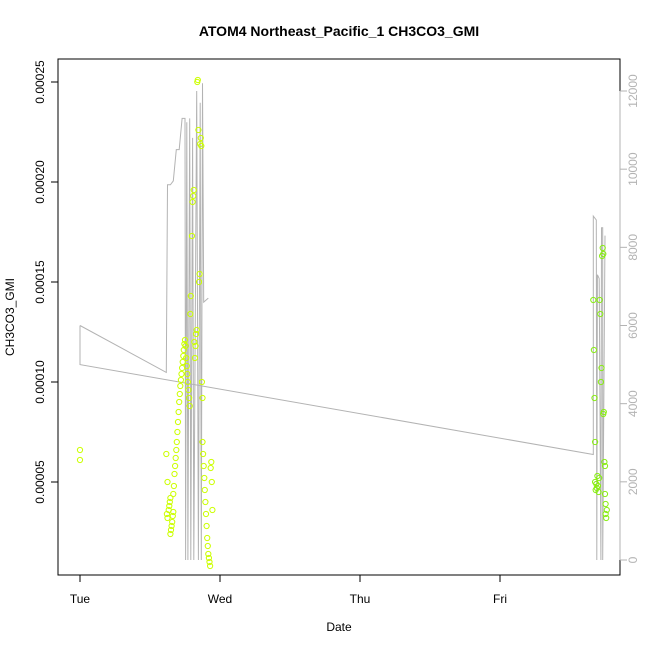 This screenshot has width=650, height=650. I want to click on x-axis: Tue Wed Thu Fri, so click(288, 590).